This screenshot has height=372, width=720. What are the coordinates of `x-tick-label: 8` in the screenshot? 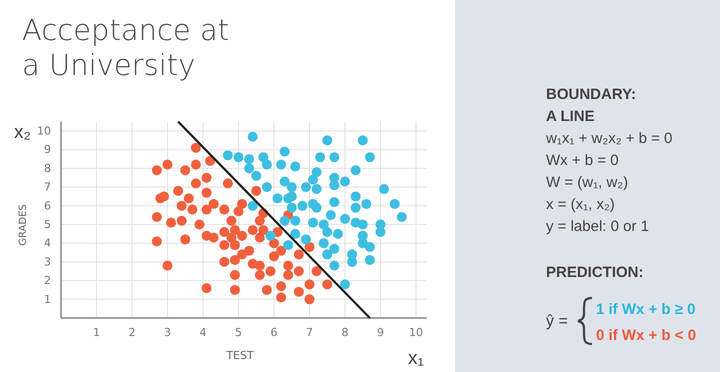 It's located at (345, 332).